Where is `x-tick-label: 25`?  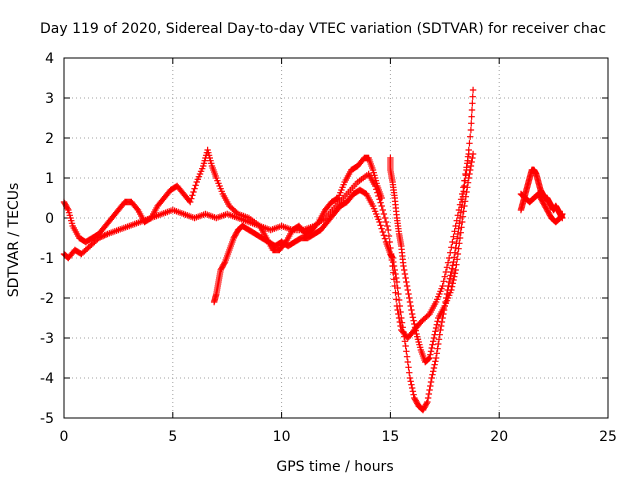
x-tick-label: 25 is located at coordinates (608, 437).